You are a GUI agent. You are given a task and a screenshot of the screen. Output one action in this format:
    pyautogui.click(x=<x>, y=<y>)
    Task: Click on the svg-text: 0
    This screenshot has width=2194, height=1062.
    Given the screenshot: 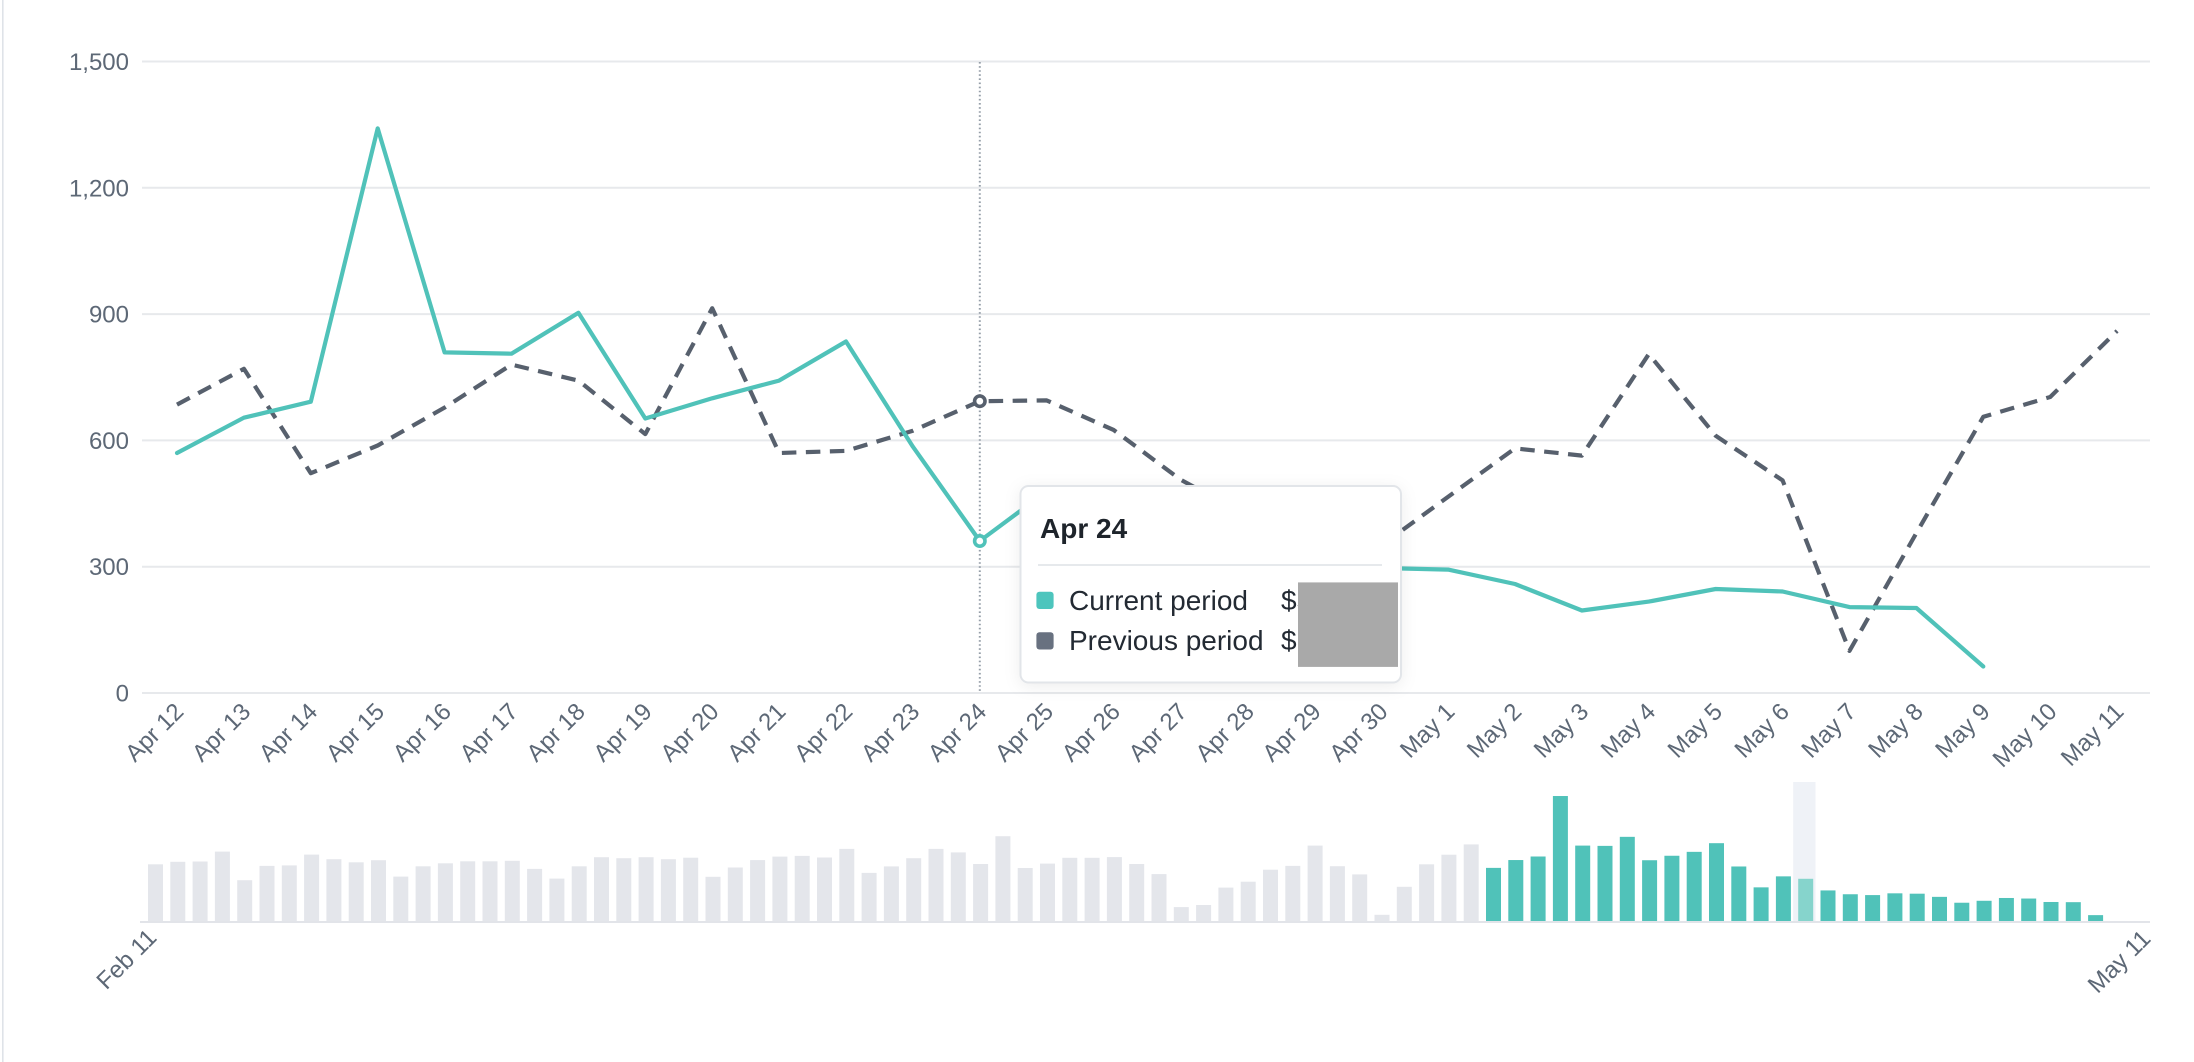 What is the action you would take?
    pyautogui.click(x=122, y=694)
    